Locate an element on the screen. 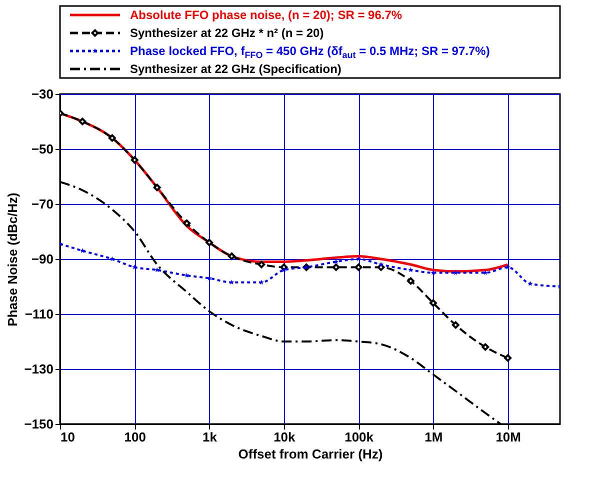 The image size is (611, 481). x-tick-label: 10 is located at coordinates (67, 437).